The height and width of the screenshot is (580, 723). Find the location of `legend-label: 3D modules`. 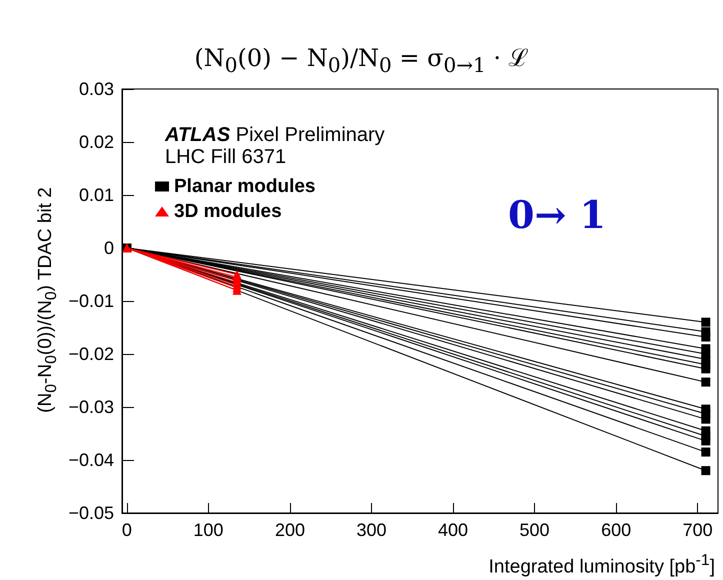

legend-label: 3D modules is located at coordinates (228, 211).